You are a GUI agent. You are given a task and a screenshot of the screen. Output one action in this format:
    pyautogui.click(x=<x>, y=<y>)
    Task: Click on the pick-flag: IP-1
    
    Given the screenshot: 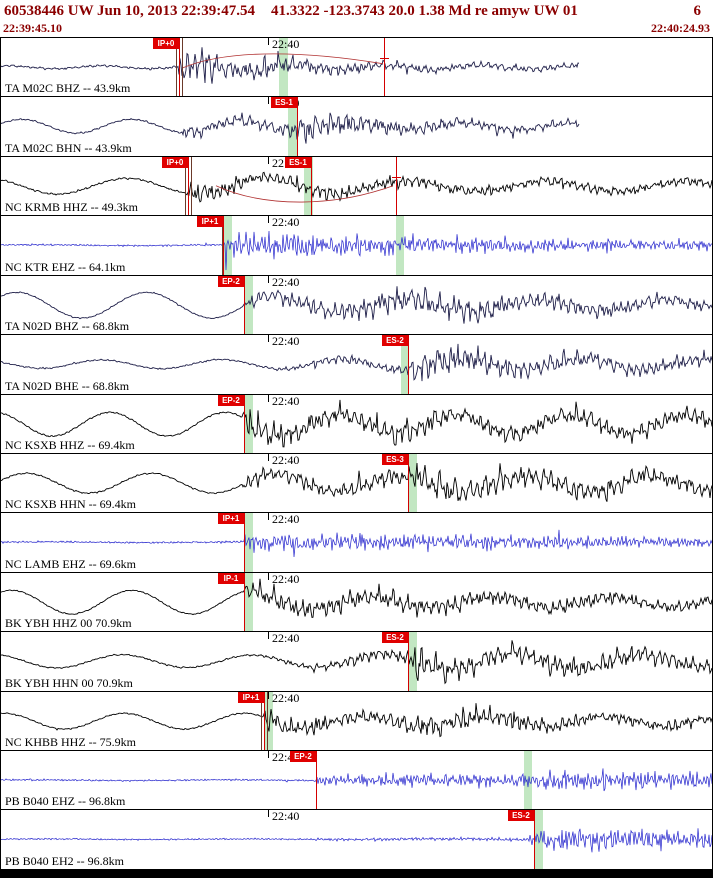 What is the action you would take?
    pyautogui.click(x=231, y=578)
    